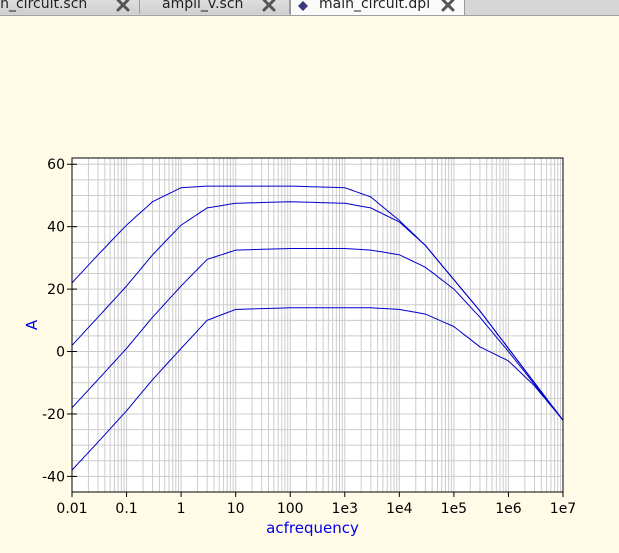 The width and height of the screenshot is (619, 553). What do you see at coordinates (126, 509) in the screenshot?
I see `x-tick-label: 0.1` at bounding box center [126, 509].